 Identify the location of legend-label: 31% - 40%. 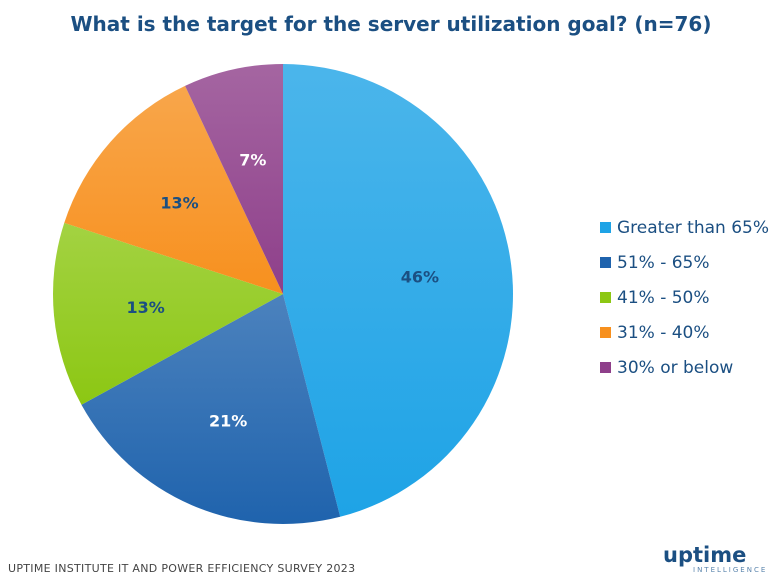
(663, 332).